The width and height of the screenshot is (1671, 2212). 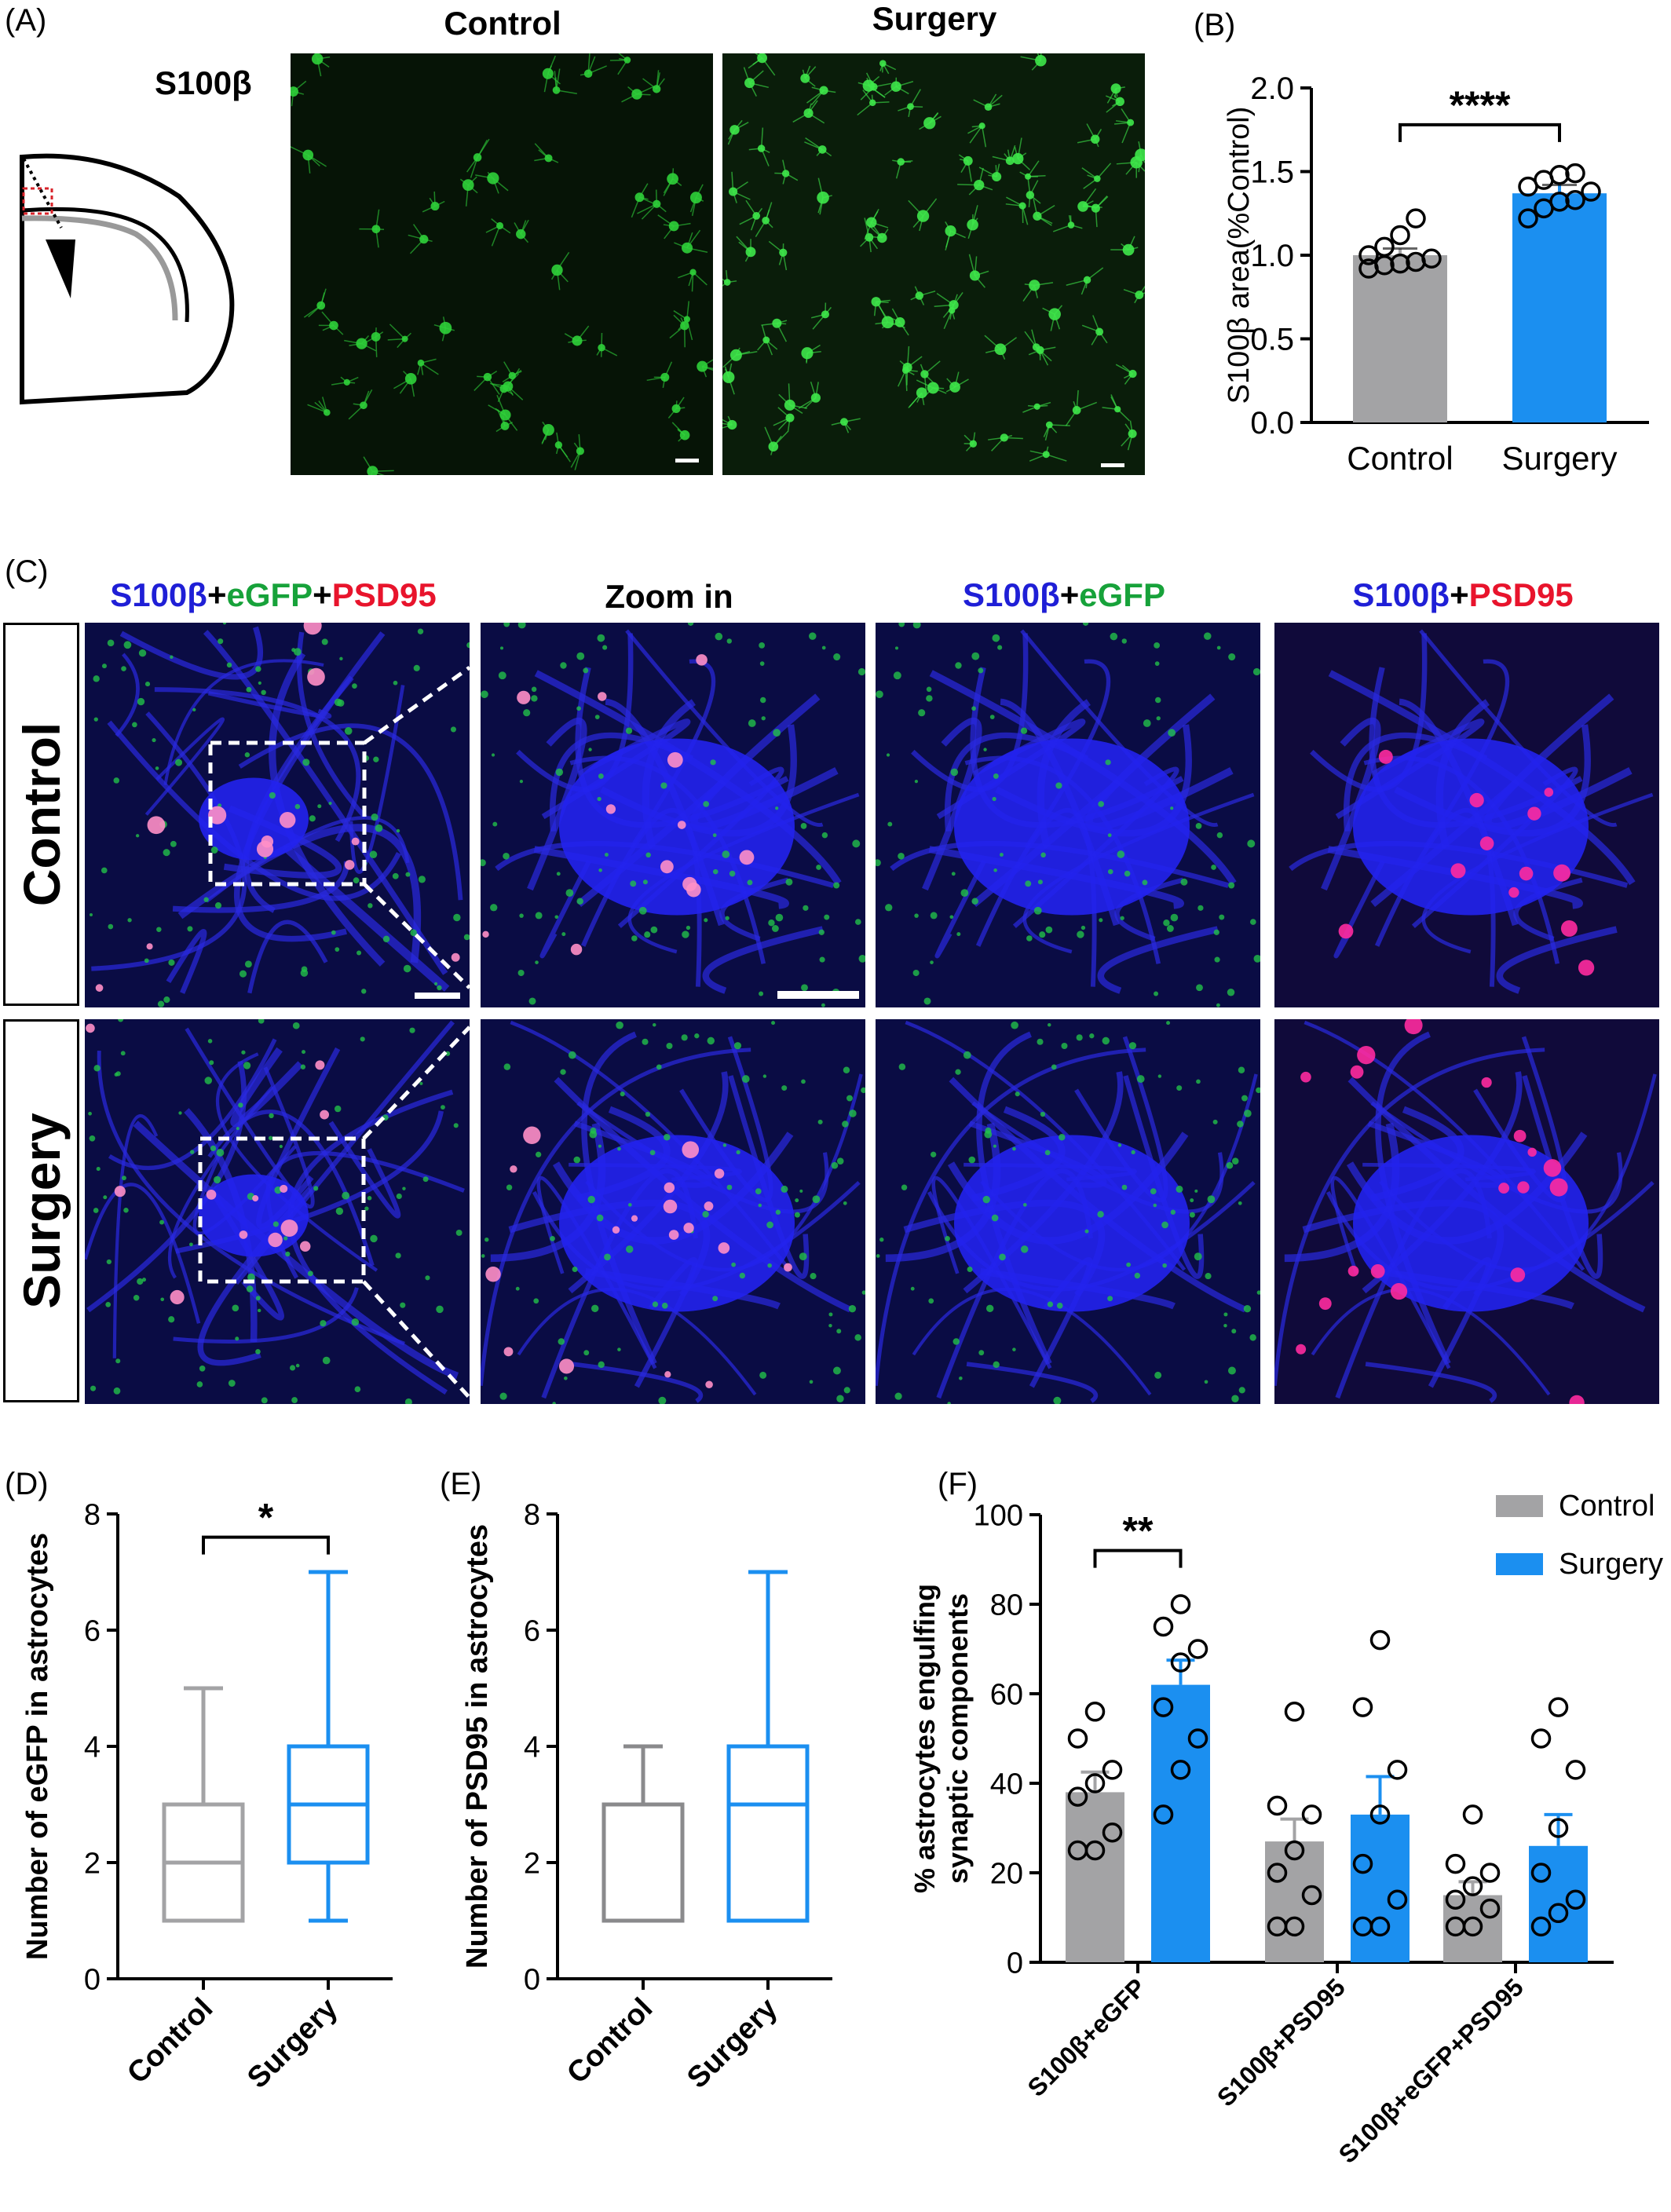 What do you see at coordinates (1112, 465) in the screenshot?
I see `scale-bar` at bounding box center [1112, 465].